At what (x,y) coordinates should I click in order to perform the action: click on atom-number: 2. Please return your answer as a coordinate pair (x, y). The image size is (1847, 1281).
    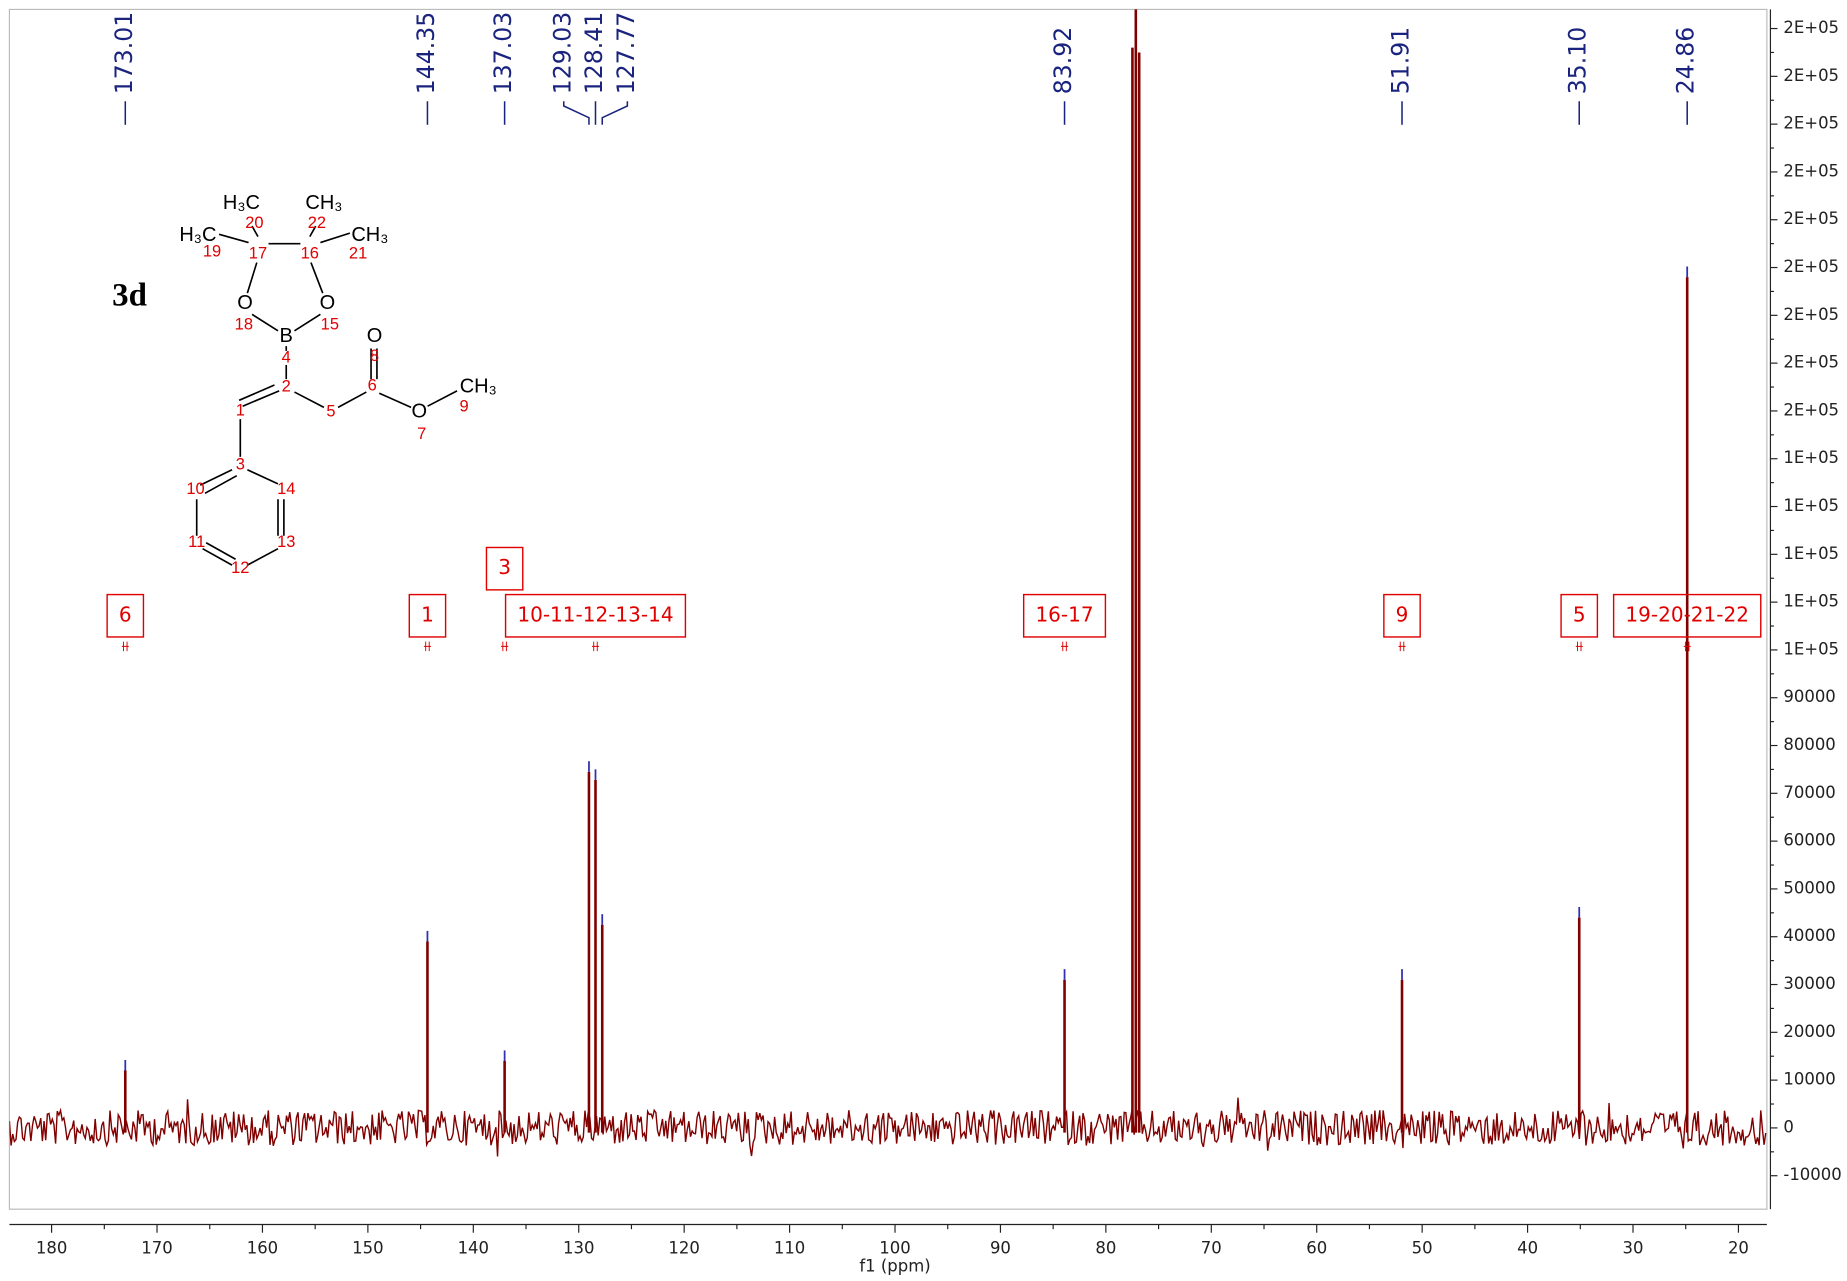
    Looking at the image, I should click on (286, 387).